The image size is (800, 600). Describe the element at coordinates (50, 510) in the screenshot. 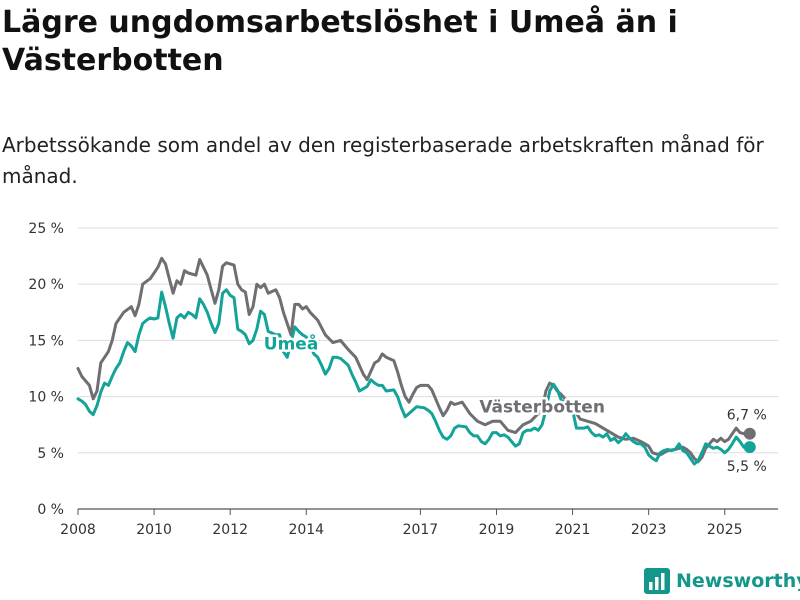

I see `y-tick-label: 0 %` at that location.